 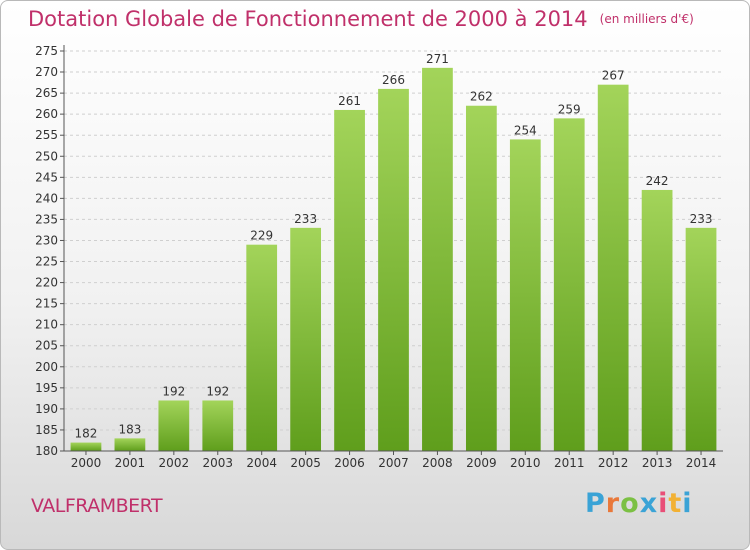 What do you see at coordinates (525, 463) in the screenshot?
I see `x-tick-label: 2010` at bounding box center [525, 463].